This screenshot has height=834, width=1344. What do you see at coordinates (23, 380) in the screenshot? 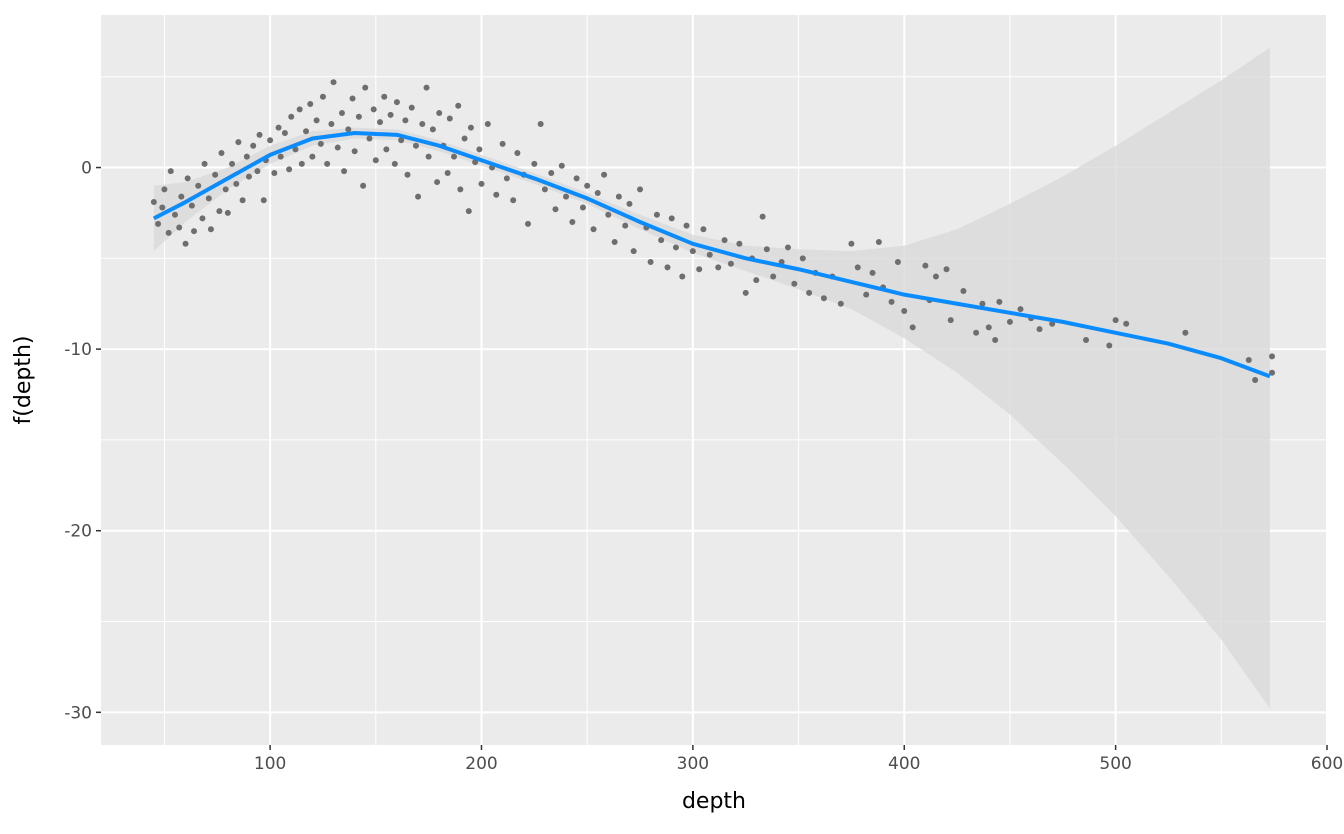
I see `y-axis-label: f(depth)` at bounding box center [23, 380].